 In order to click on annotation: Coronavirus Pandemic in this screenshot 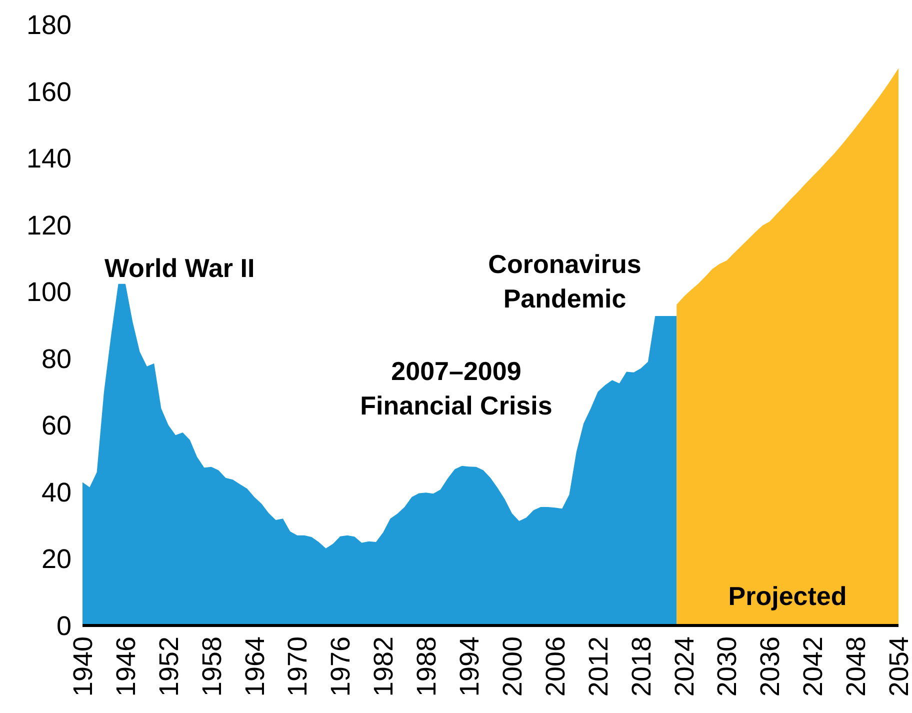, I will do `click(565, 281)`.